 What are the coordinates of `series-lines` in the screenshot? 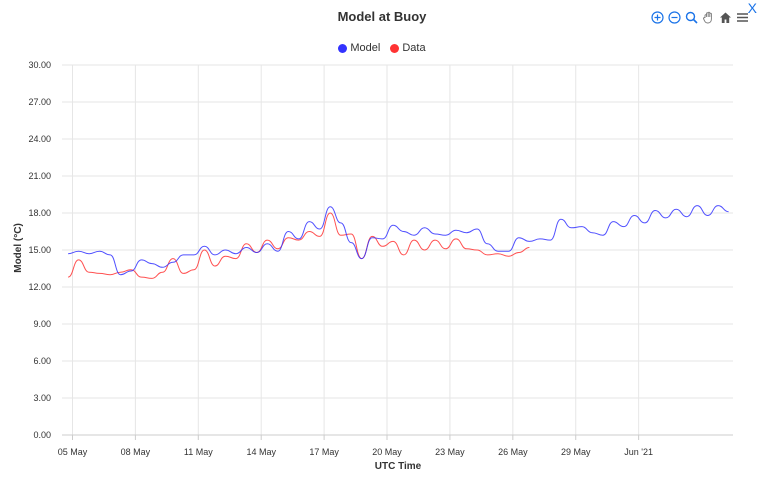 It's located at (398, 242).